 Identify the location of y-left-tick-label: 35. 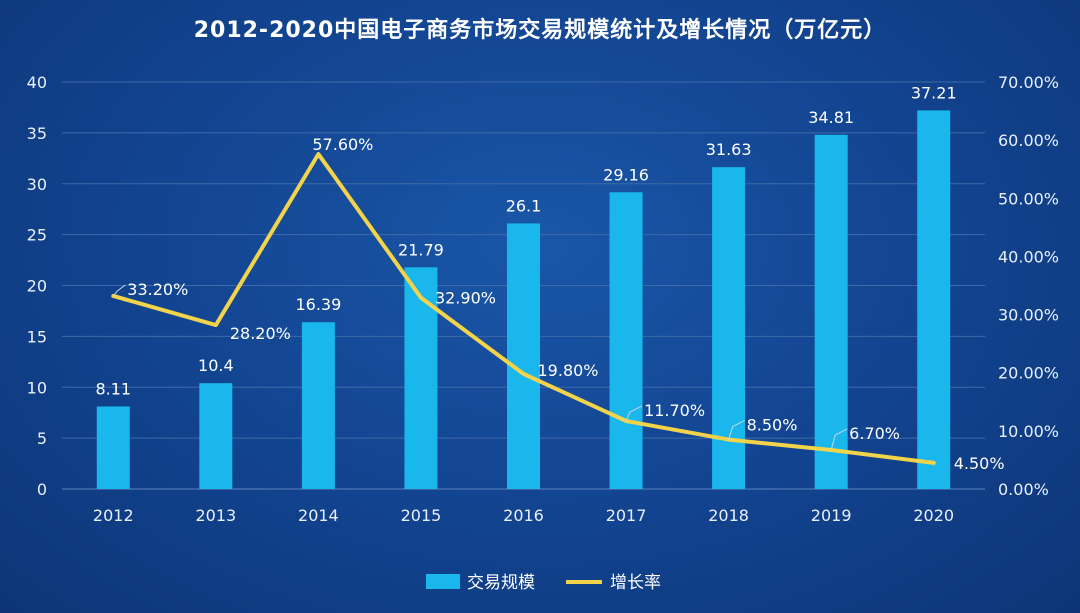
(37, 133).